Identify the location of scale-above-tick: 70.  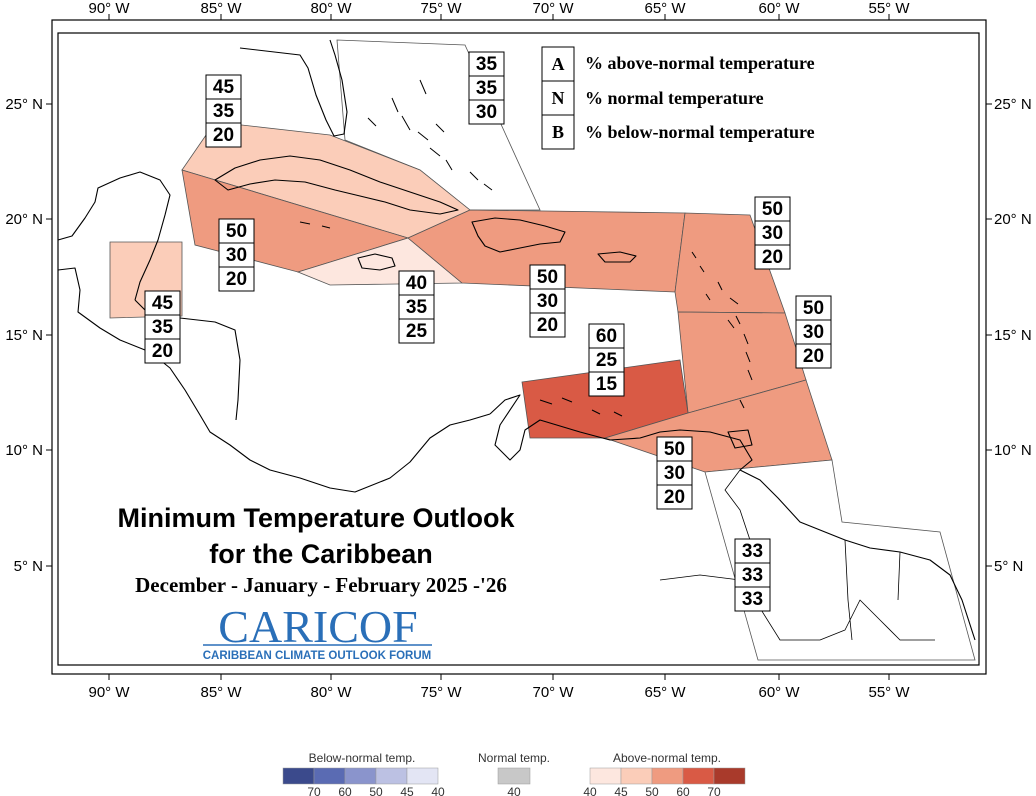
(714, 790).